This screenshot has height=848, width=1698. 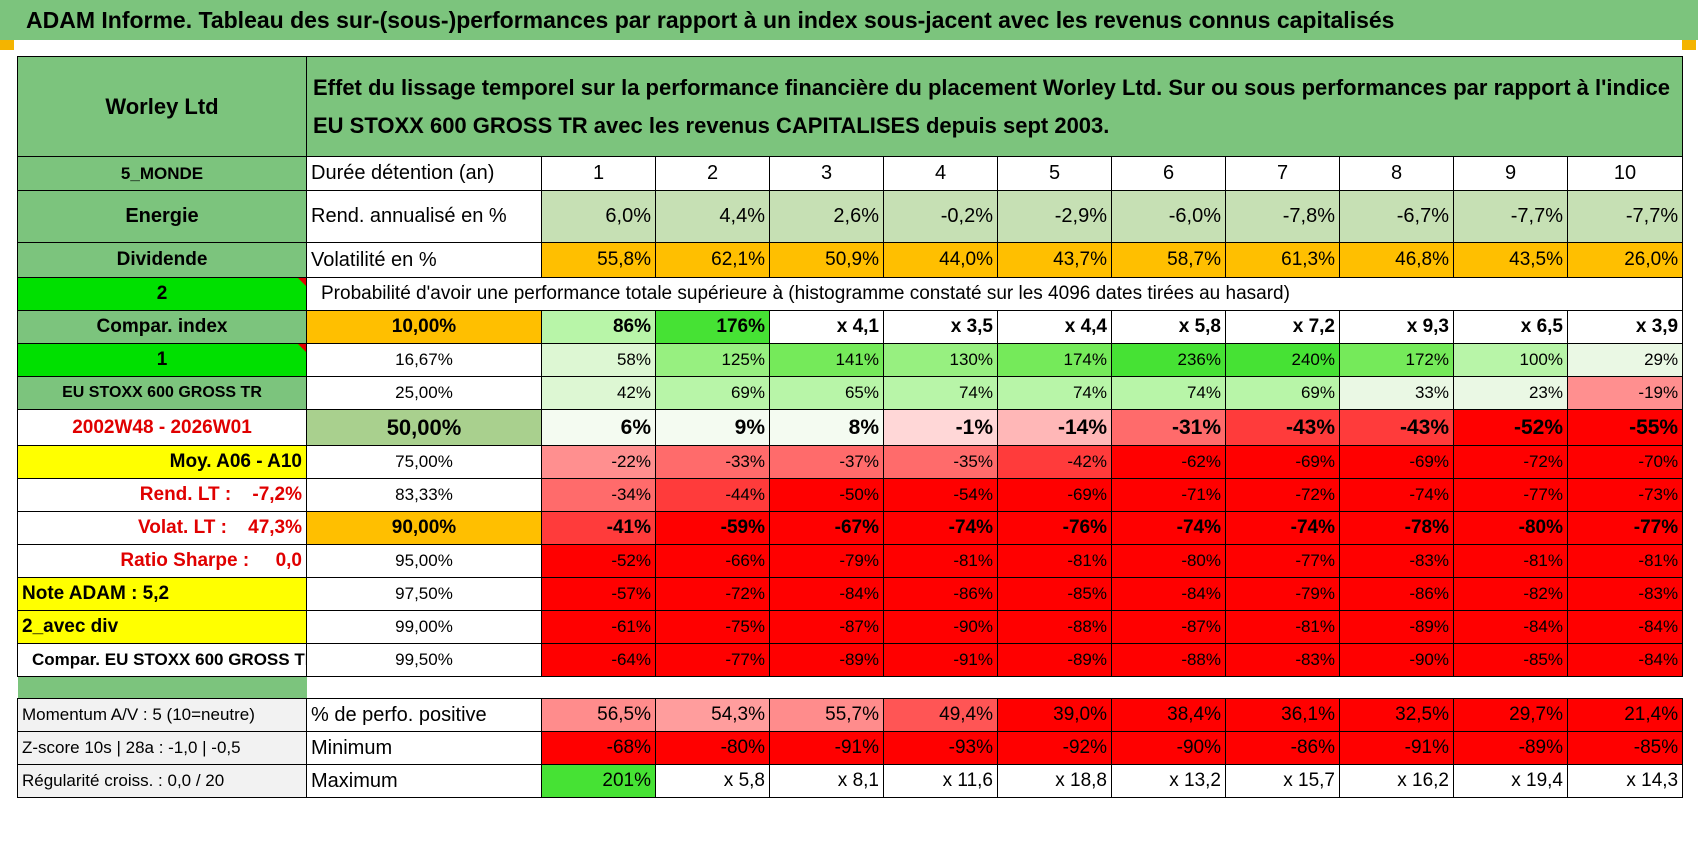 What do you see at coordinates (162, 627) in the screenshot?
I see `avec-div-label: 2_avec div` at bounding box center [162, 627].